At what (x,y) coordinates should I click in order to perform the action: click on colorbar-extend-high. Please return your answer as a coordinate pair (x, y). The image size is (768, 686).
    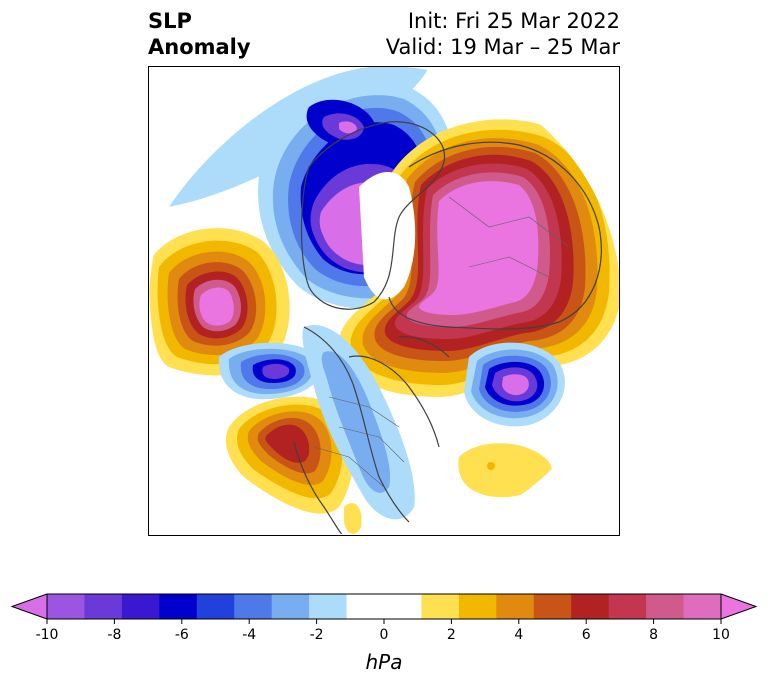
    Looking at the image, I should click on (738, 606).